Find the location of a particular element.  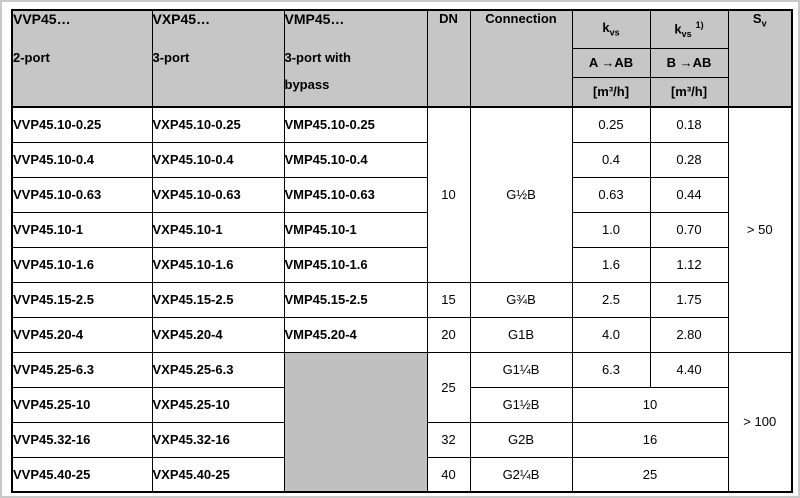

sv-symbol: S is located at coordinates (757, 18).